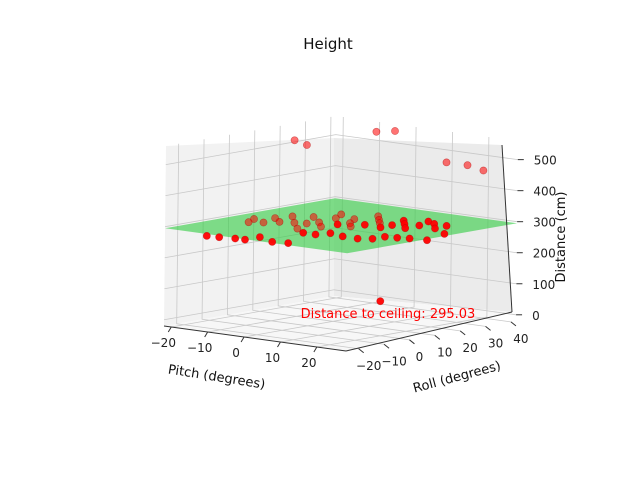  What do you see at coordinates (544, 254) in the screenshot?
I see `z-tick-label: 200` at bounding box center [544, 254].